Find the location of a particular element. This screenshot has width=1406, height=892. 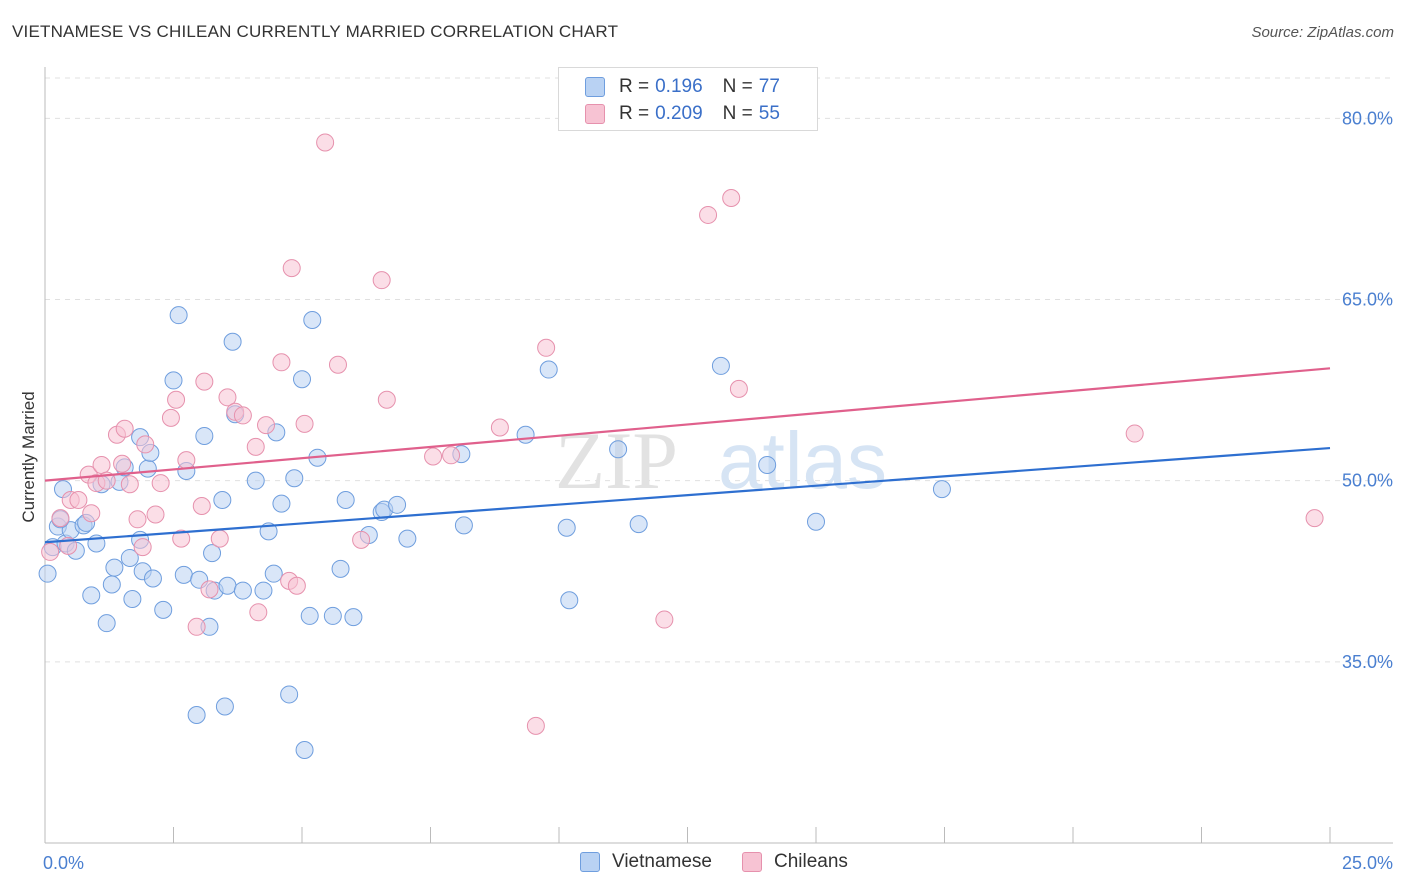

chart-source: Source: ZipAtlas.com is located at coordinates (1322, 32).